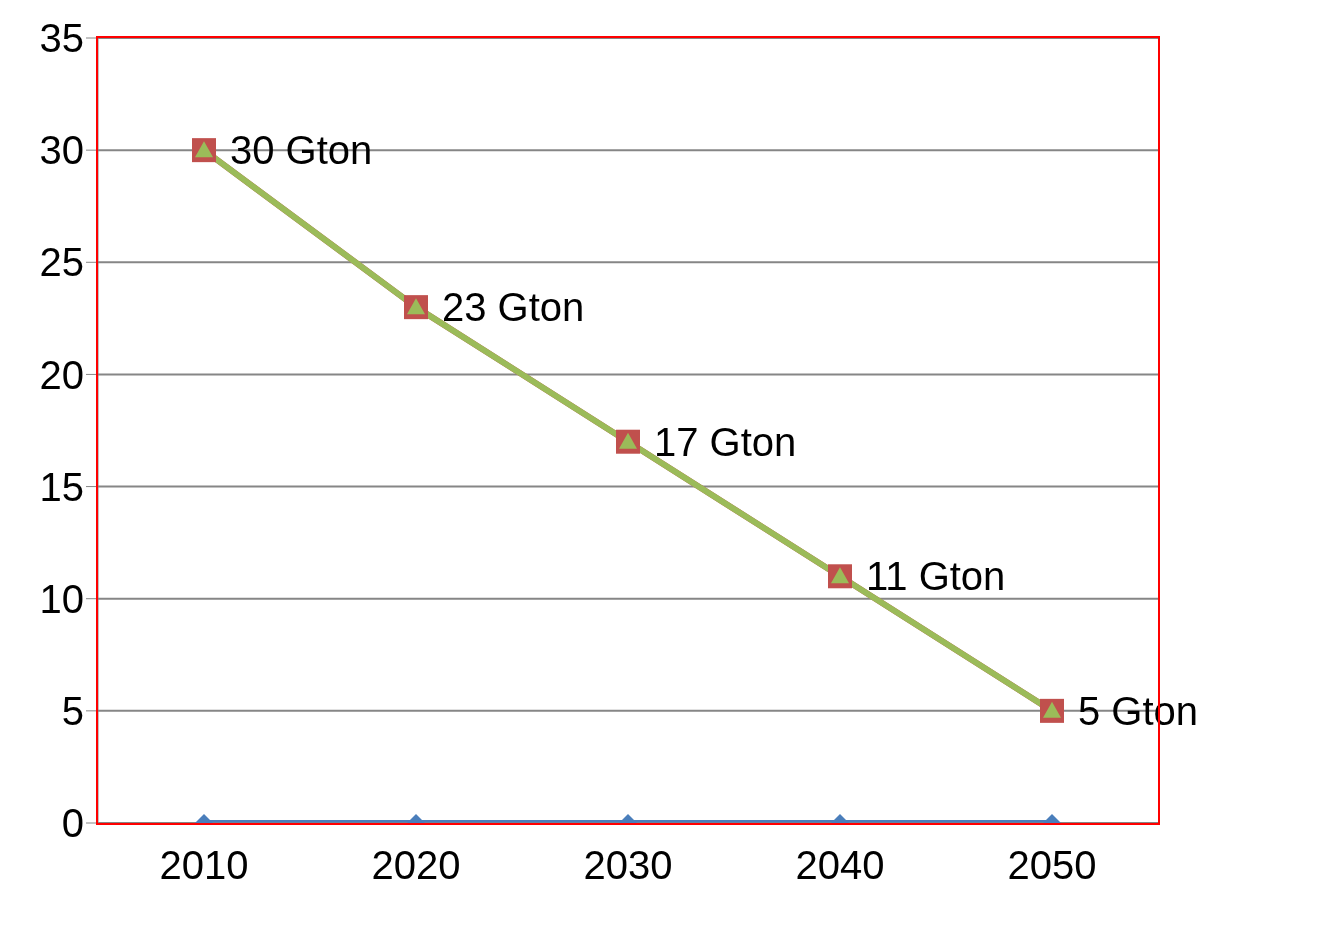 This screenshot has width=1319, height=927. Describe the element at coordinates (840, 865) in the screenshot. I see `x-tick-label: 2040` at that location.